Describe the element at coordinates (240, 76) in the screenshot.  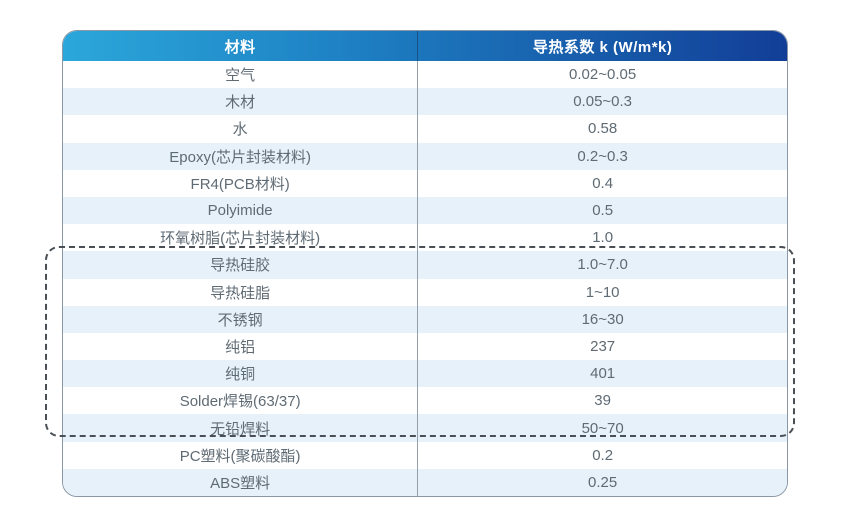
I see `material-cell: 空气` at that location.